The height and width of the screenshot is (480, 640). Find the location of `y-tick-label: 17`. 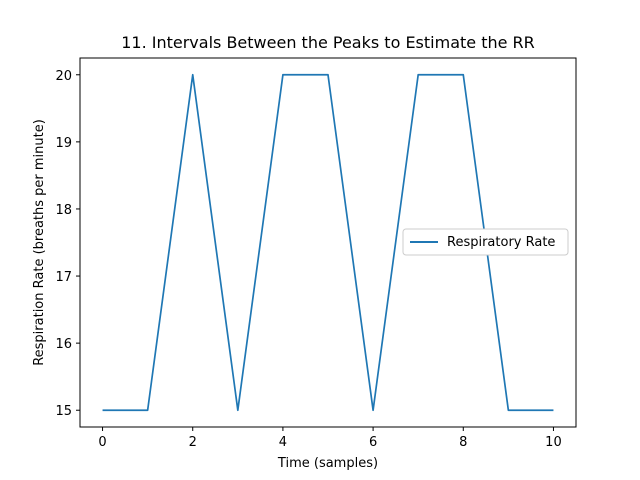

y-tick-label: 17 is located at coordinates (63, 277).